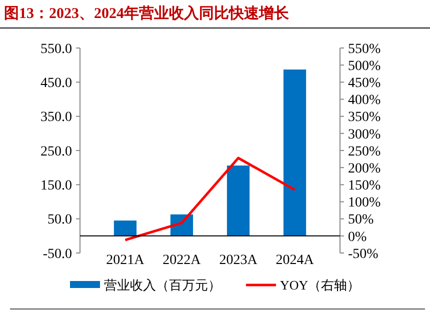 The width and height of the screenshot is (430, 333). What do you see at coordinates (182, 260) in the screenshot?
I see `x-tick-label: 2022A` at bounding box center [182, 260].